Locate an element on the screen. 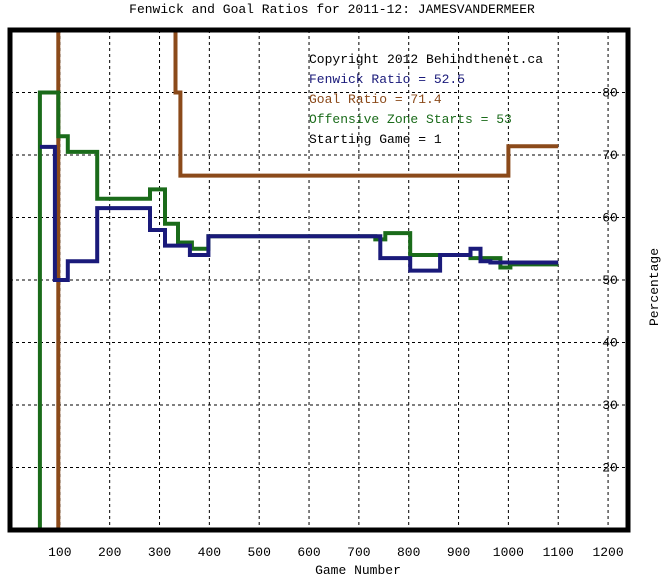  x-tick-label: 100 is located at coordinates (59, 552).